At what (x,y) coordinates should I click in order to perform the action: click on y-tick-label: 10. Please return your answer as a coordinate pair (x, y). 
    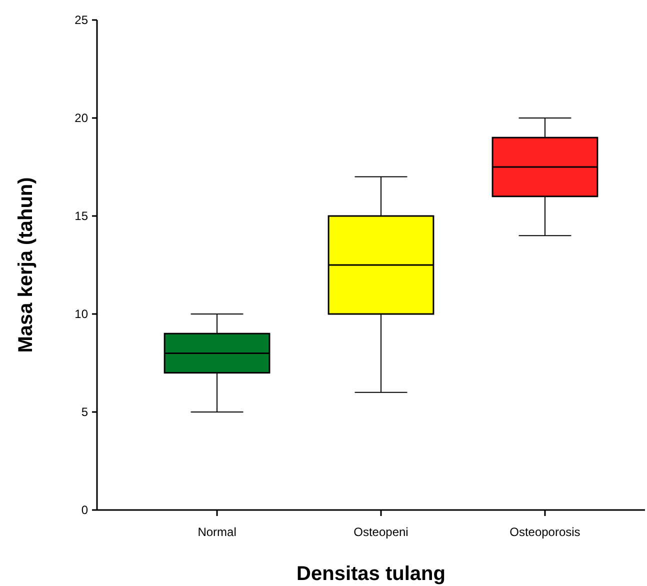
    Looking at the image, I should click on (81, 314).